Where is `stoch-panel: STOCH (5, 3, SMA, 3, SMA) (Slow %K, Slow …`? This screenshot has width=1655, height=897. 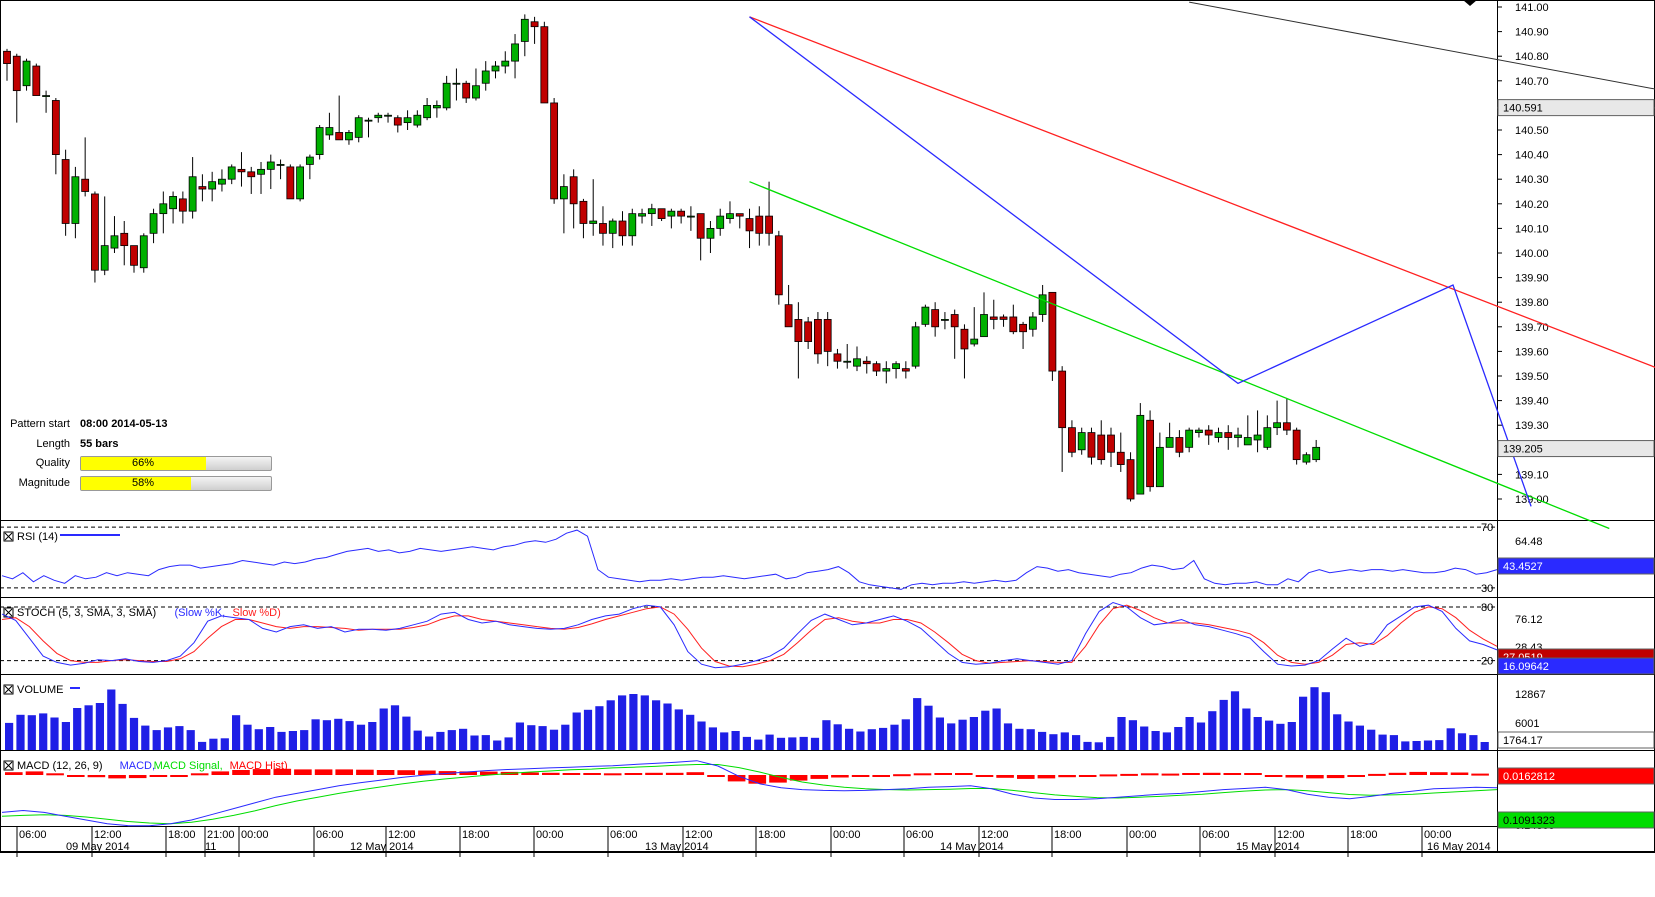 stoch-panel: STOCH (5, 3, SMA, 3, SMA) (Slow %K, Slow … is located at coordinates (771, 635).